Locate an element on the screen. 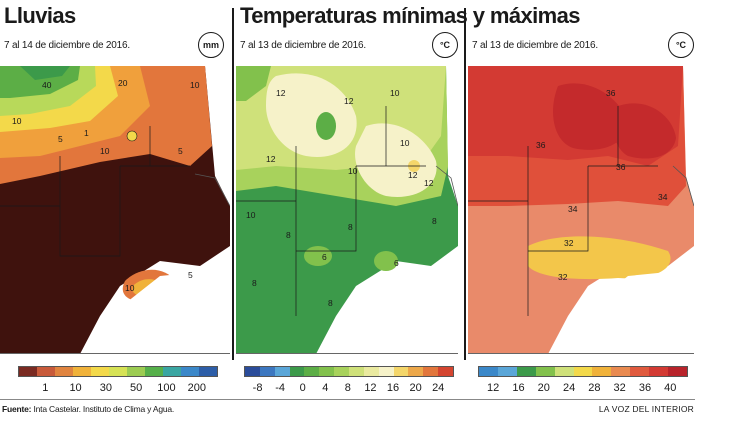 The image size is (750, 422). brand-label: LA VOZ DEL INTERIOR is located at coordinates (646, 409).